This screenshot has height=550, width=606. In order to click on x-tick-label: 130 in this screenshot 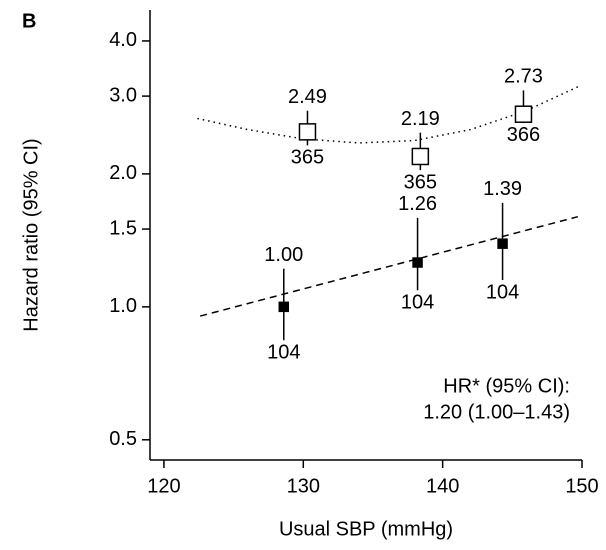, I will do `click(303, 486)`.